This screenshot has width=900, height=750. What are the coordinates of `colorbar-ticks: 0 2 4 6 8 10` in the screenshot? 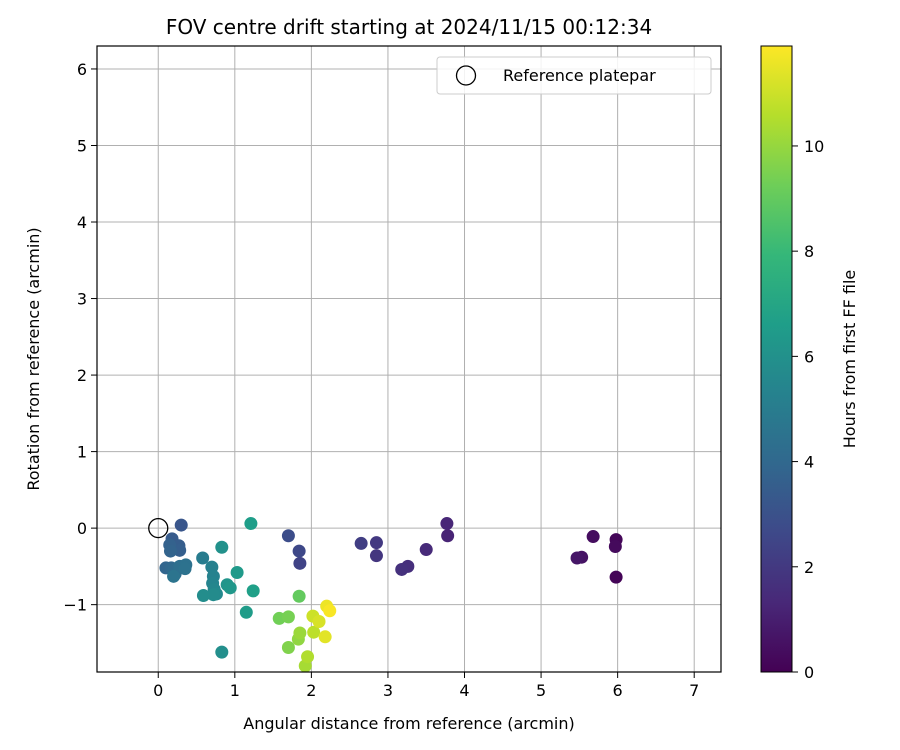 It's located at (808, 409).